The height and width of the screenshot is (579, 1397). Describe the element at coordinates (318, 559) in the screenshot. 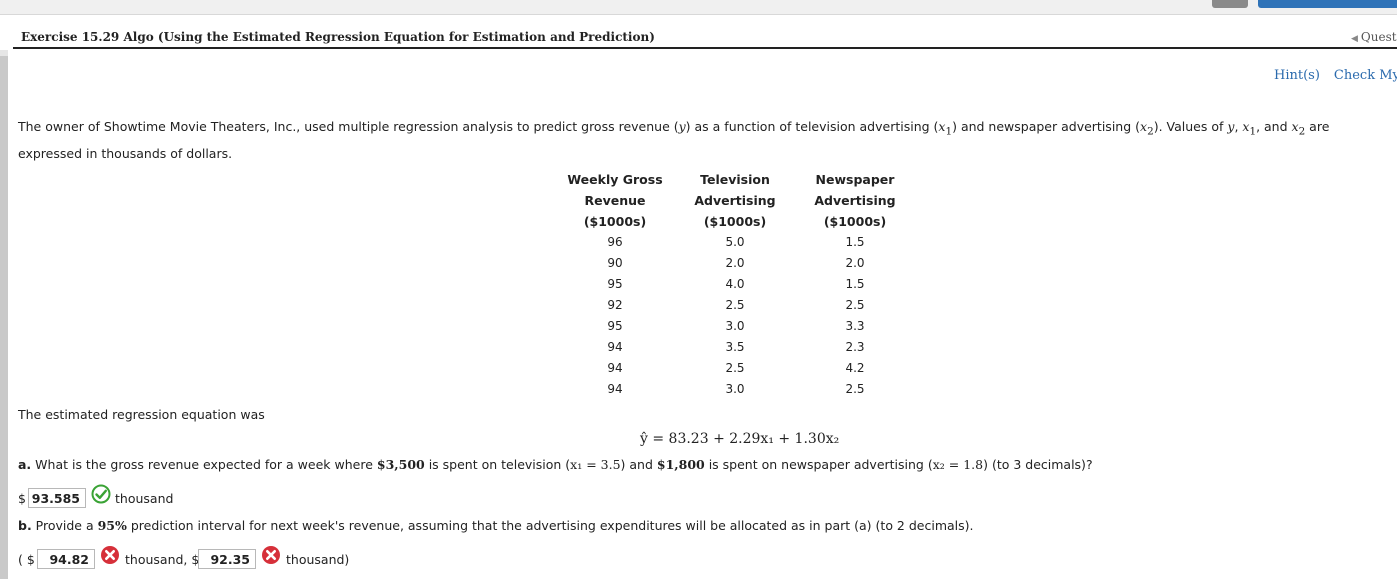

I see `interval-close: thousand)` at that location.